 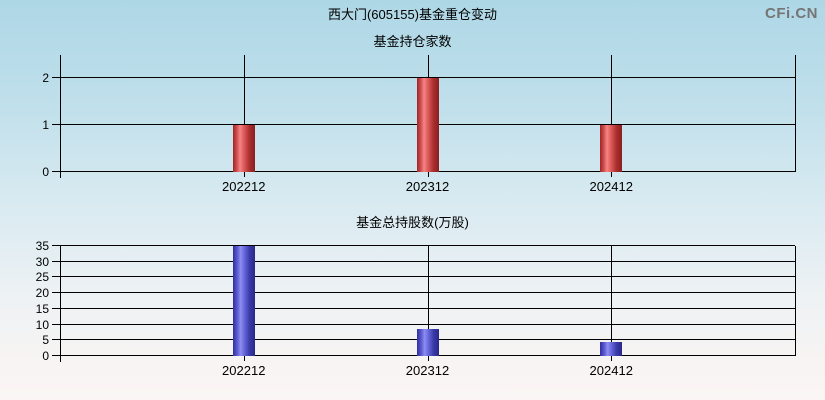 What do you see at coordinates (412, 222) in the screenshot?
I see `fund-shares-chart-title: 基金总持股数(万股)` at bounding box center [412, 222].